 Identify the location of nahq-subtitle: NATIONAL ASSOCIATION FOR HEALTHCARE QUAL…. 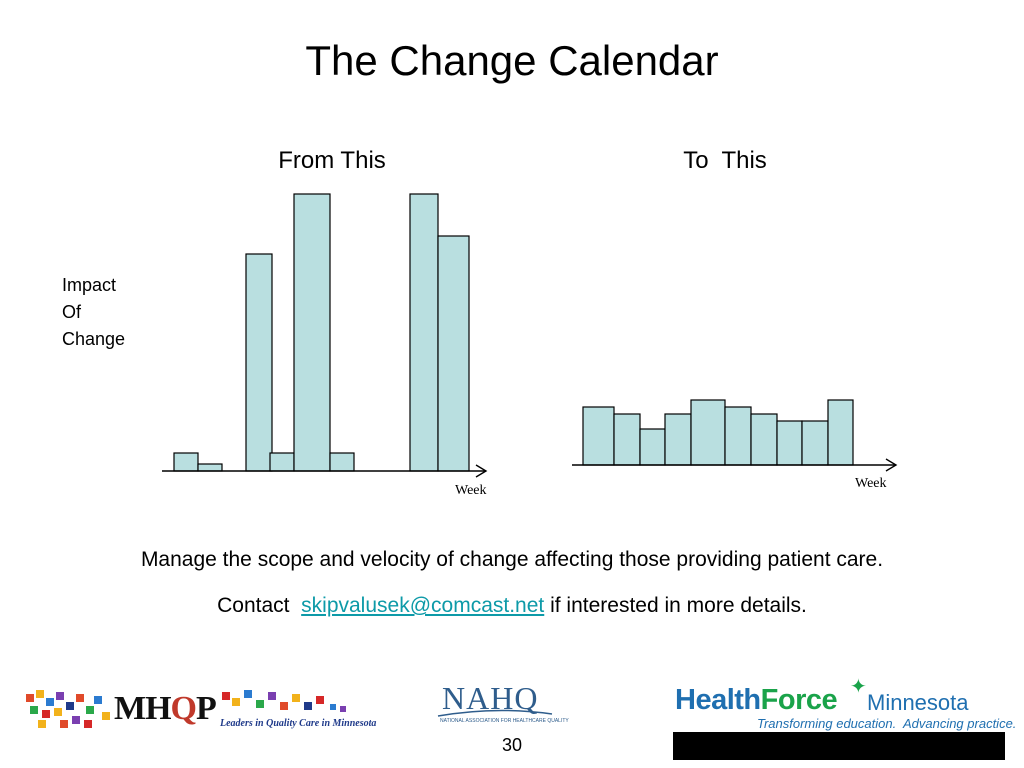
(504, 721).